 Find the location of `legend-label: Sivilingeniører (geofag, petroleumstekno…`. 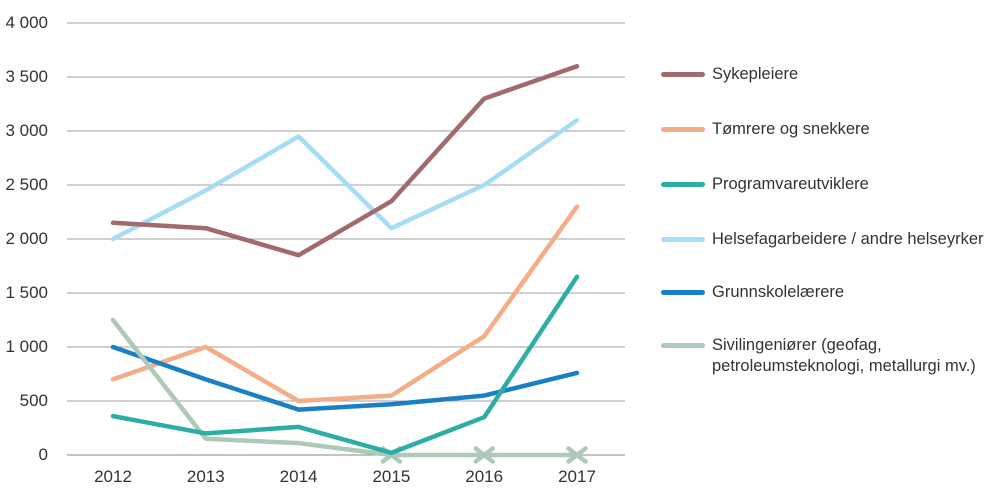

legend-label: Sivilingeniører (geofag, petroleumstekno… is located at coordinates (844, 355).